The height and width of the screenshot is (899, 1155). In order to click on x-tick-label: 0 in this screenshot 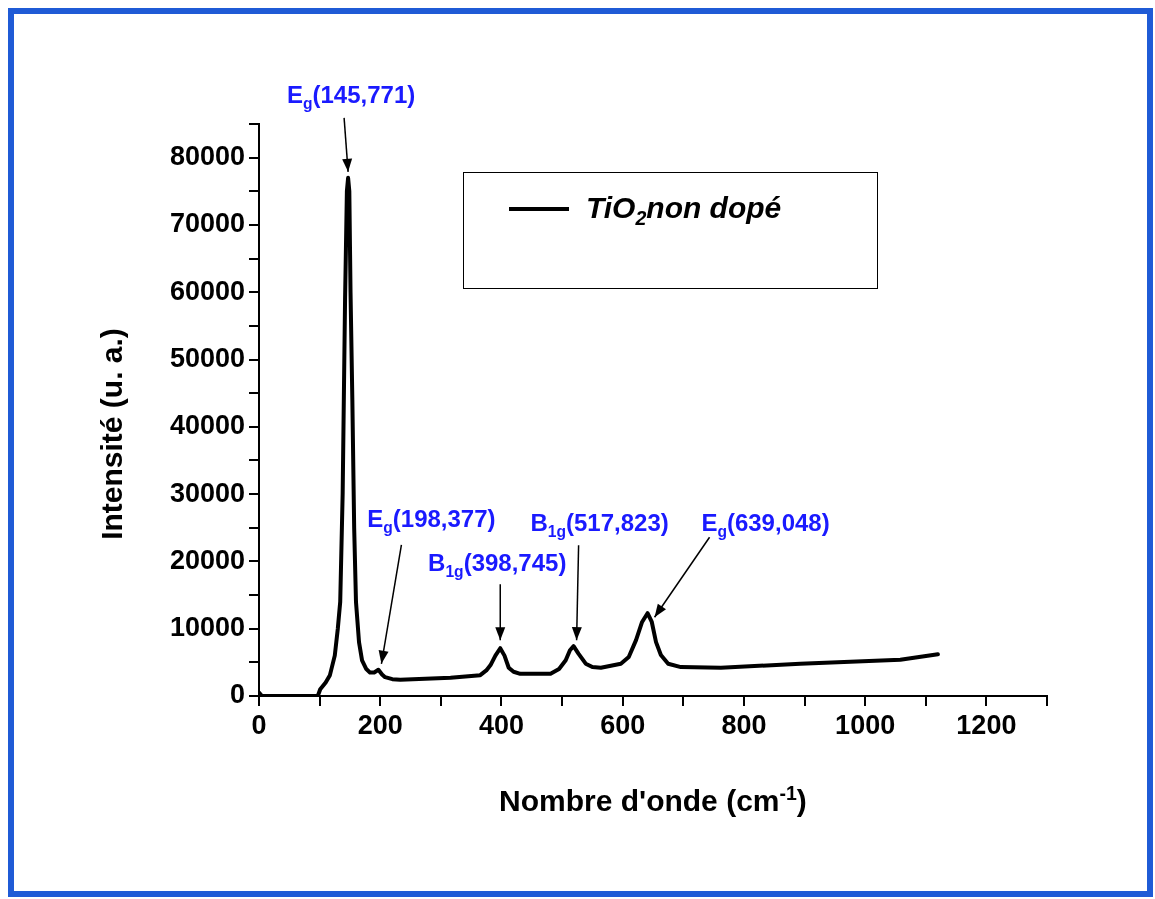, I will do `click(259, 724)`.